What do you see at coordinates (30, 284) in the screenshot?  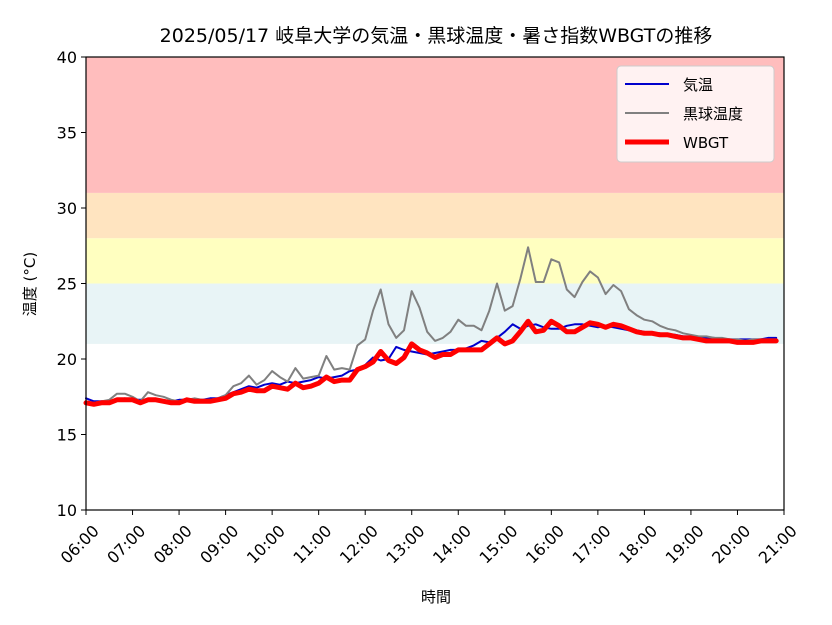 I see `y-axis-title: 温度 (°C)` at bounding box center [30, 284].